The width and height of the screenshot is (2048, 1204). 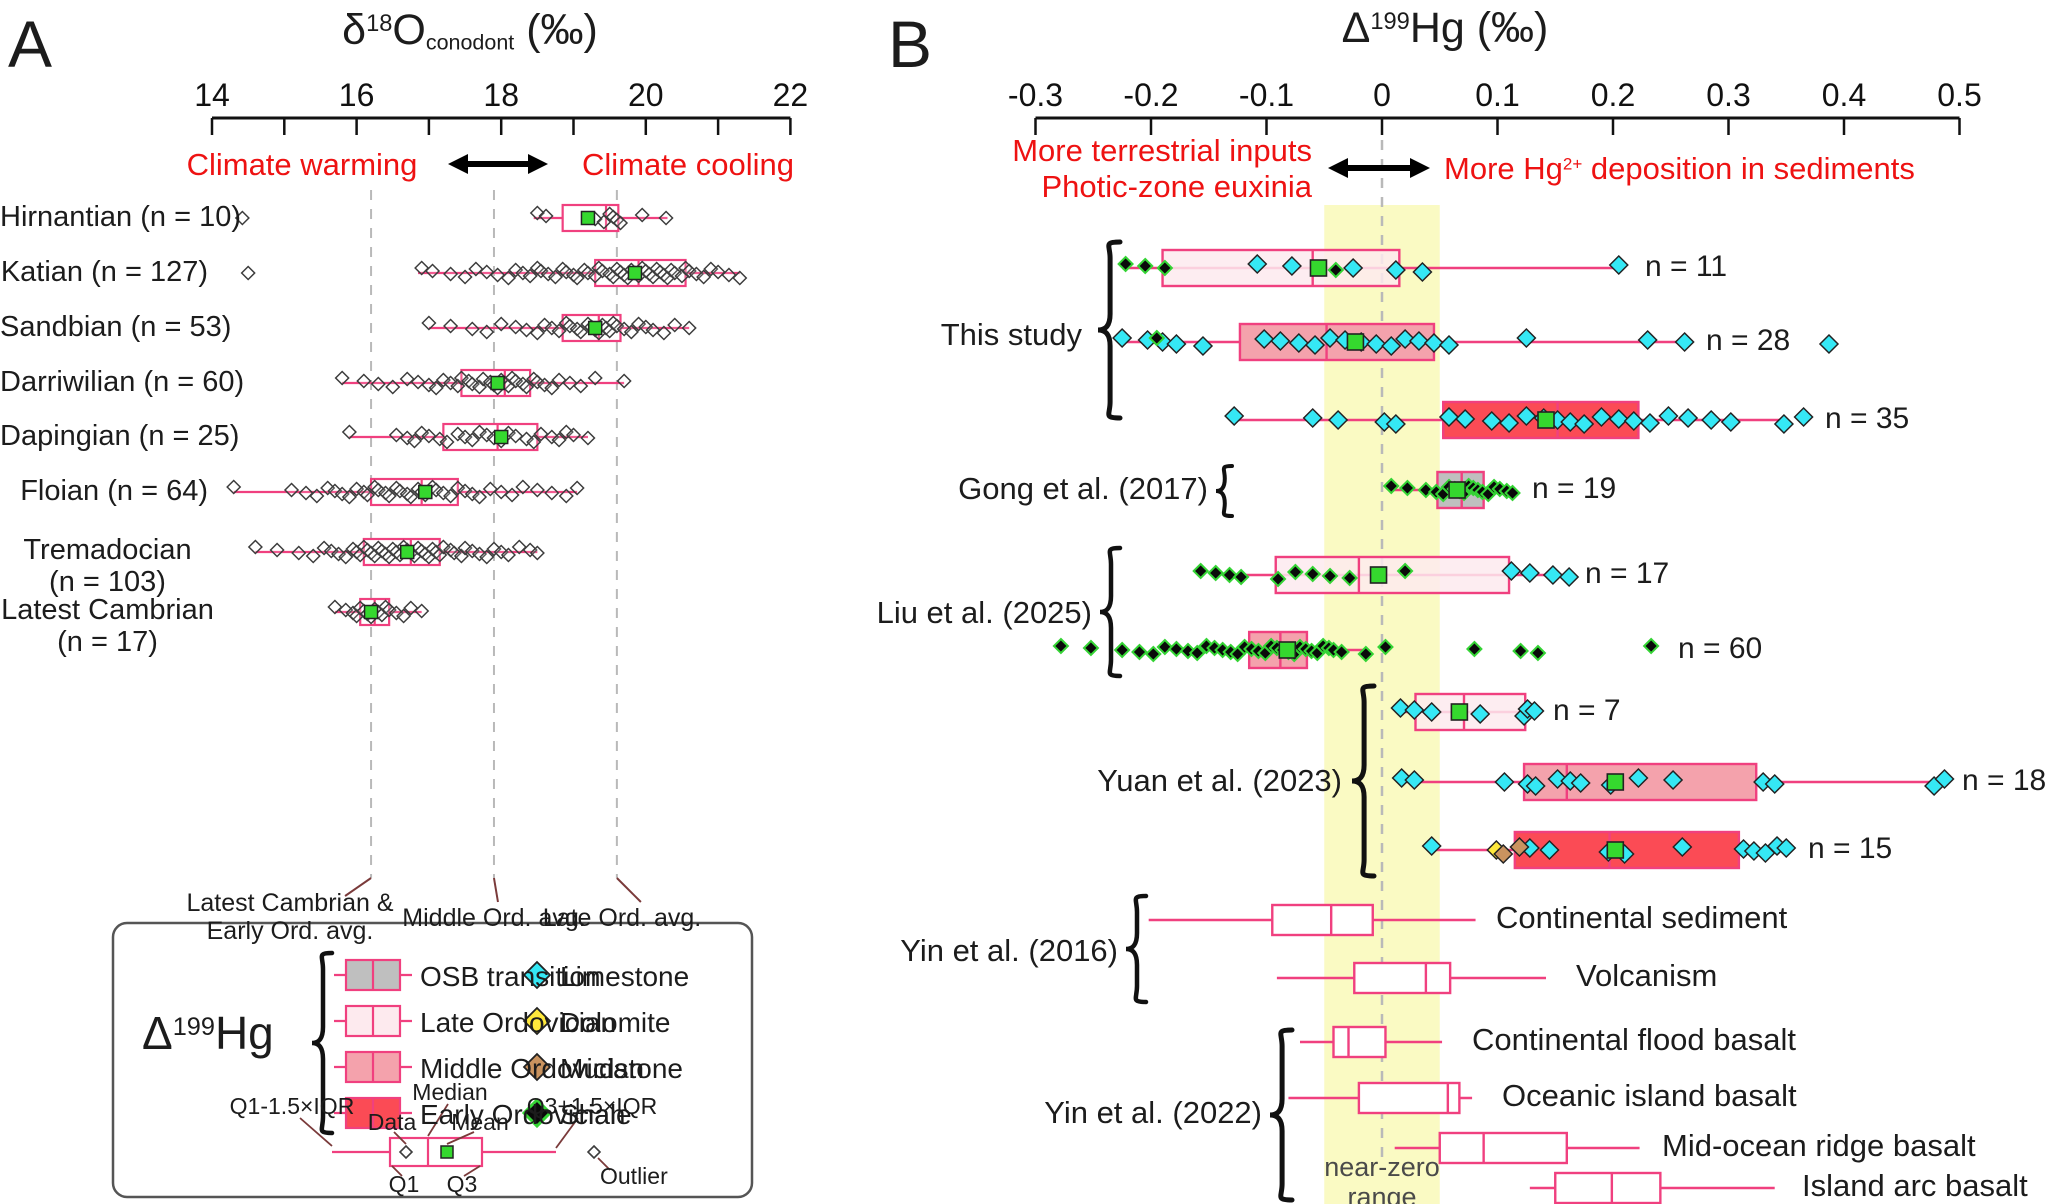 What do you see at coordinates (193, 1027) in the screenshot?
I see `legend-hg-sup: 199` at bounding box center [193, 1027].